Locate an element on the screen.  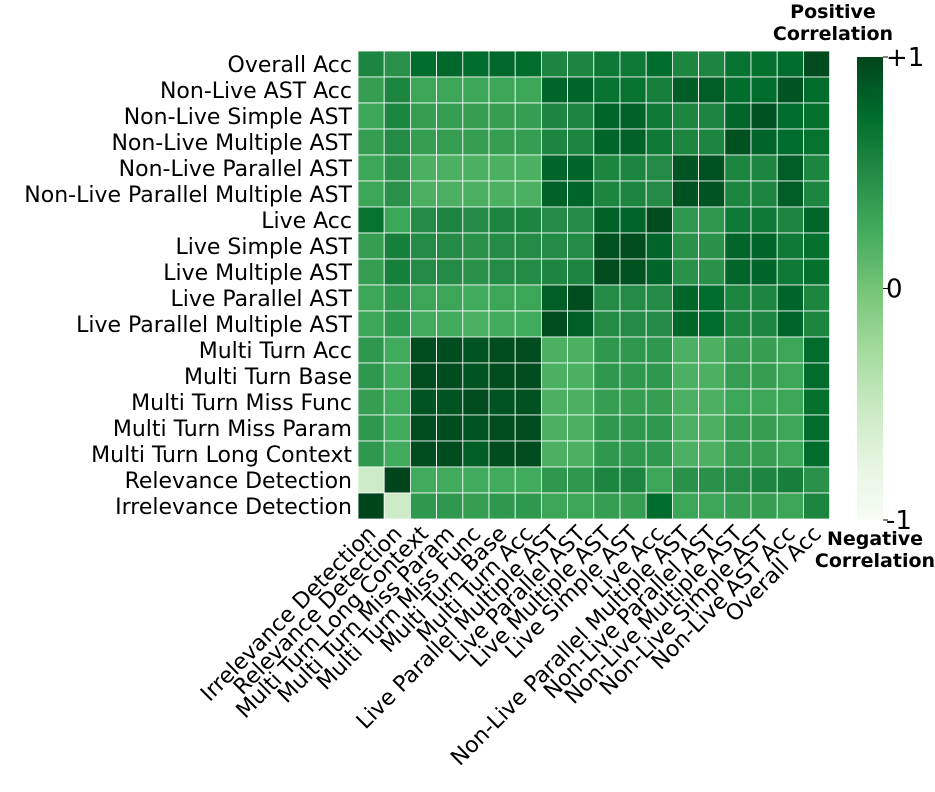
colorbar-tick-label: 0 is located at coordinates (894, 290).